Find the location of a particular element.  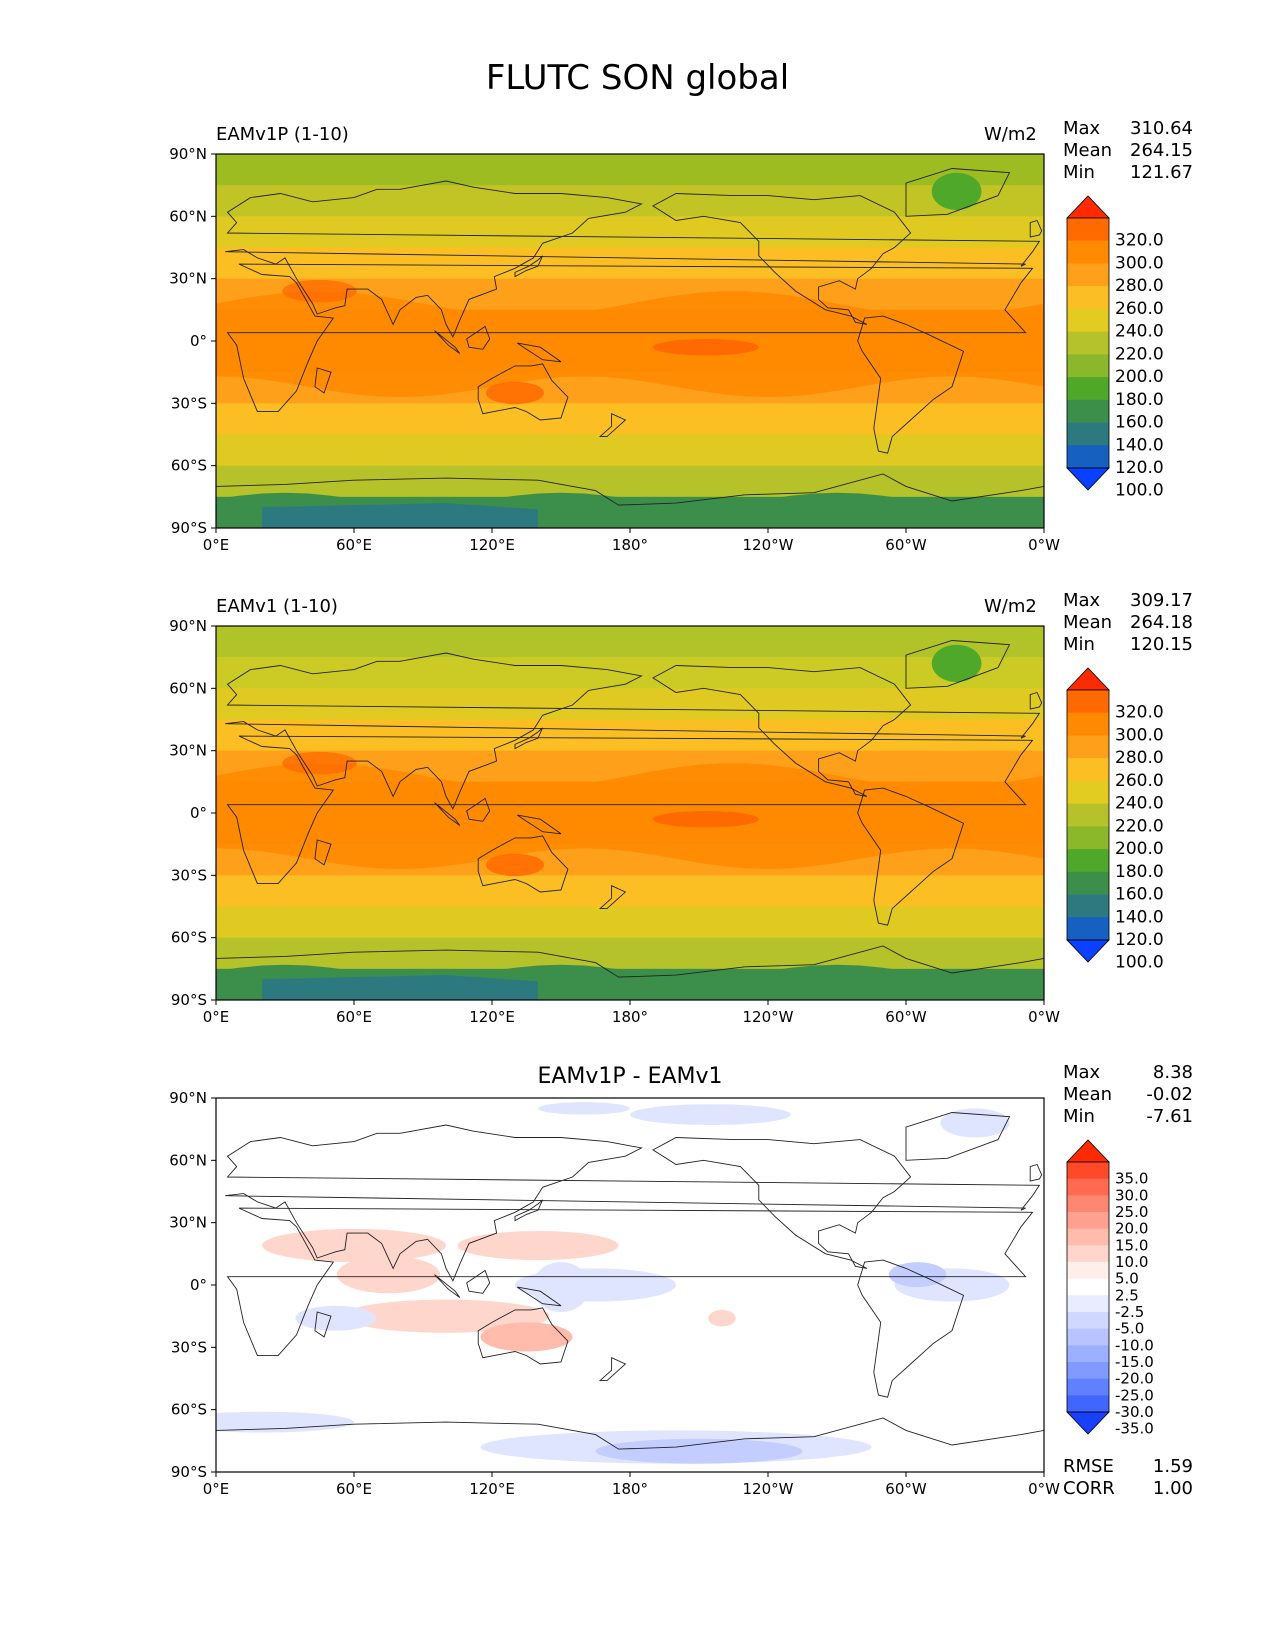

stat-row: Mean -0.02 is located at coordinates (1128, 1095).